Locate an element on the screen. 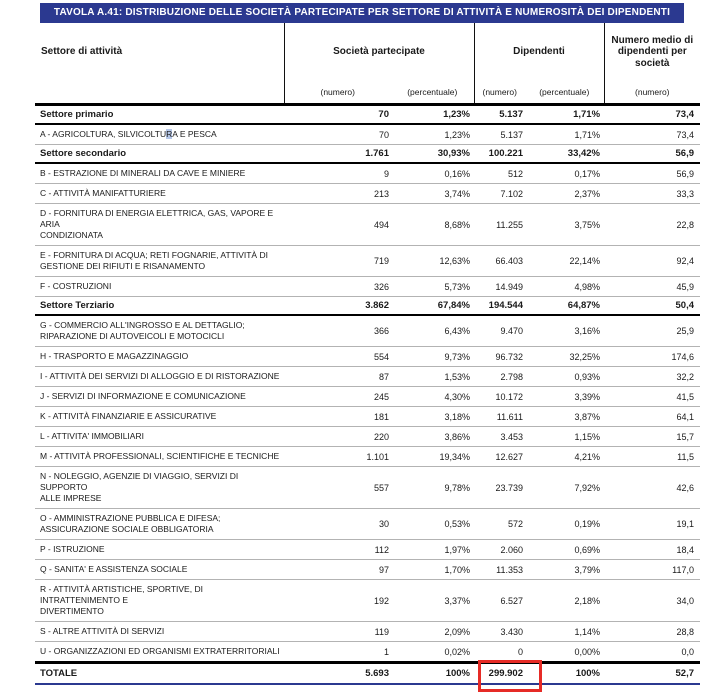 Image resolution: width=711 pixels, height=692 pixels. sector-label: TOTALE is located at coordinates (59, 673).